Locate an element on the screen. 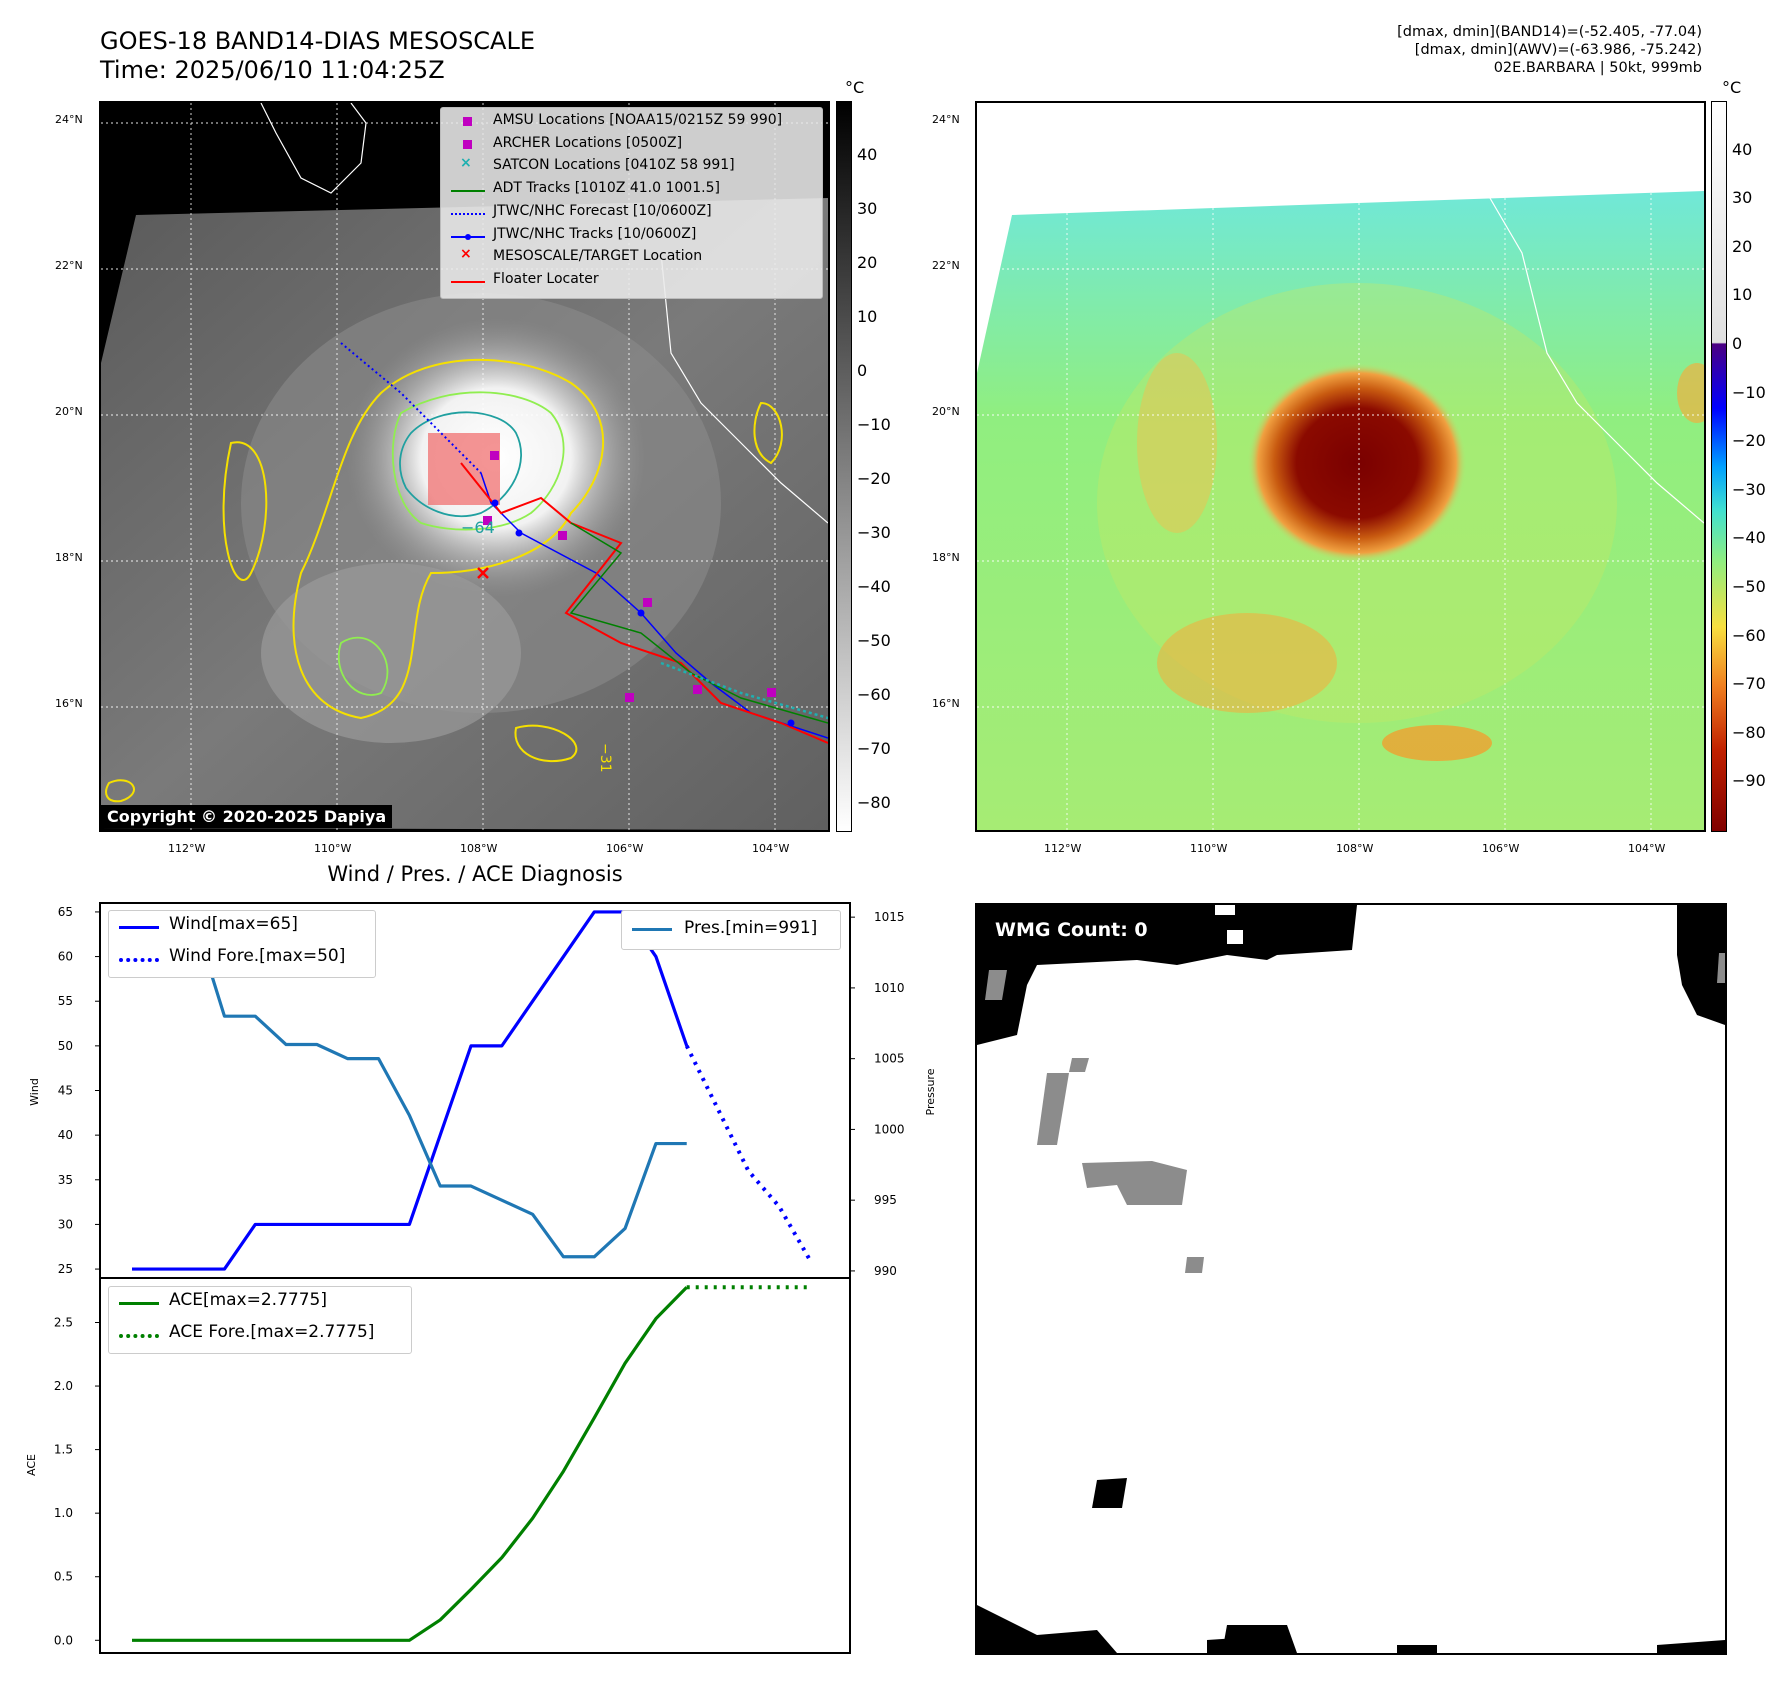 This screenshot has width=1792, height=1690. tick-label: 50 is located at coordinates (65, 1046).